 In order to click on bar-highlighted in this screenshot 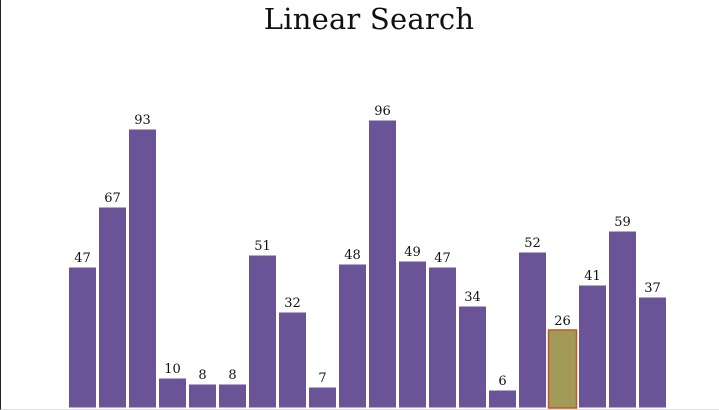, I will do `click(562, 369)`.